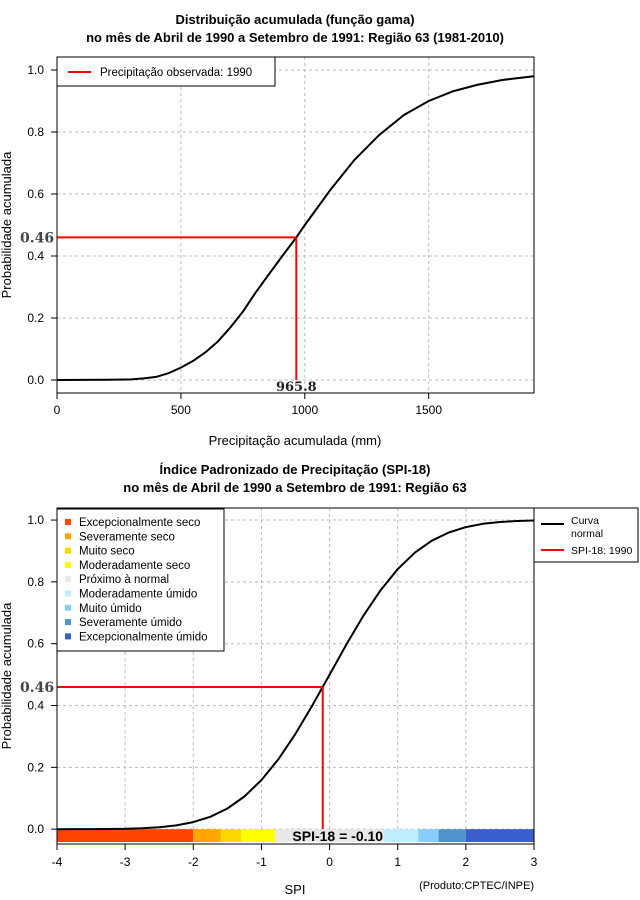 This screenshot has height=900, width=640. I want to click on category-legend-label: Severamente úmido, so click(130, 623).